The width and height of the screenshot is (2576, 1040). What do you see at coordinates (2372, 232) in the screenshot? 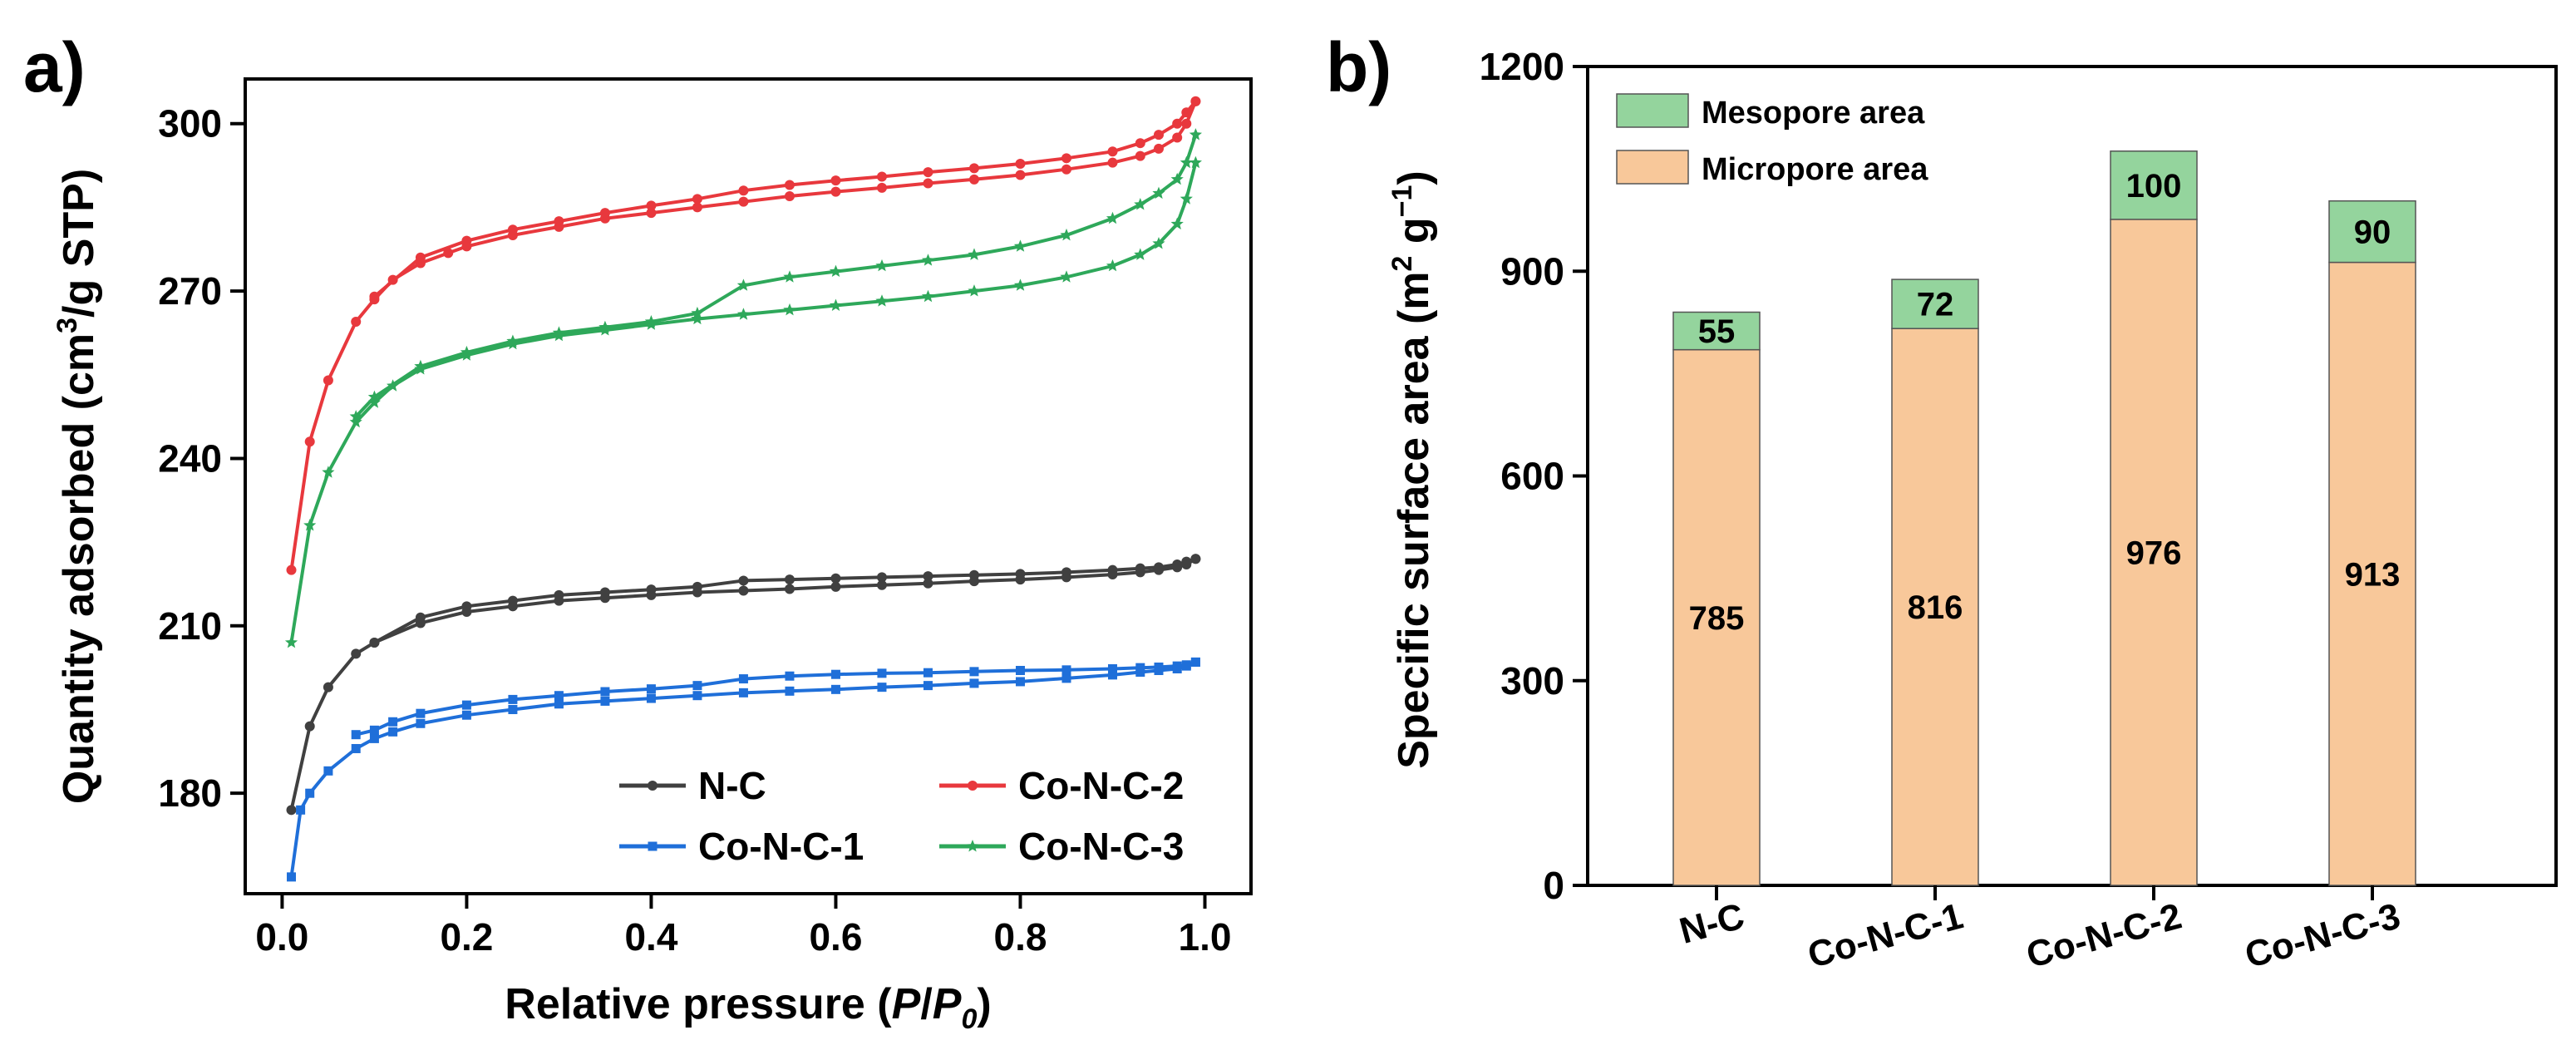
I see `bar-value-label-mesopore-area: 90` at bounding box center [2372, 232].